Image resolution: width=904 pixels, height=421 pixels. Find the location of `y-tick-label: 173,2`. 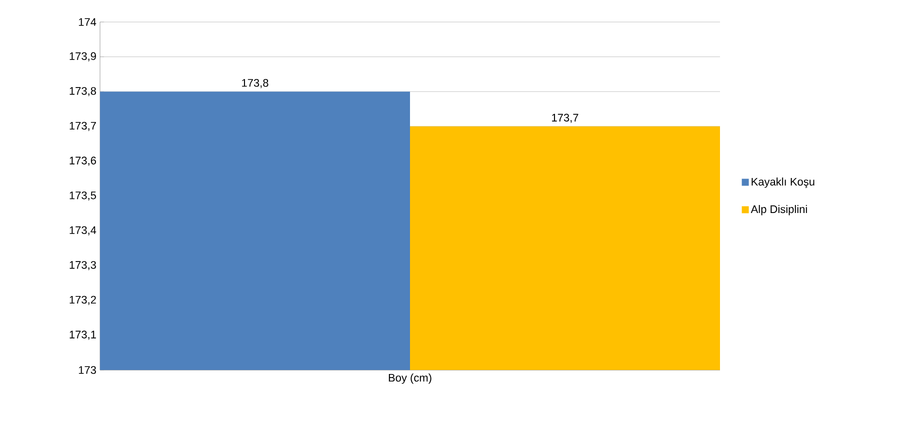

y-tick-label: 173,2 is located at coordinates (83, 300).